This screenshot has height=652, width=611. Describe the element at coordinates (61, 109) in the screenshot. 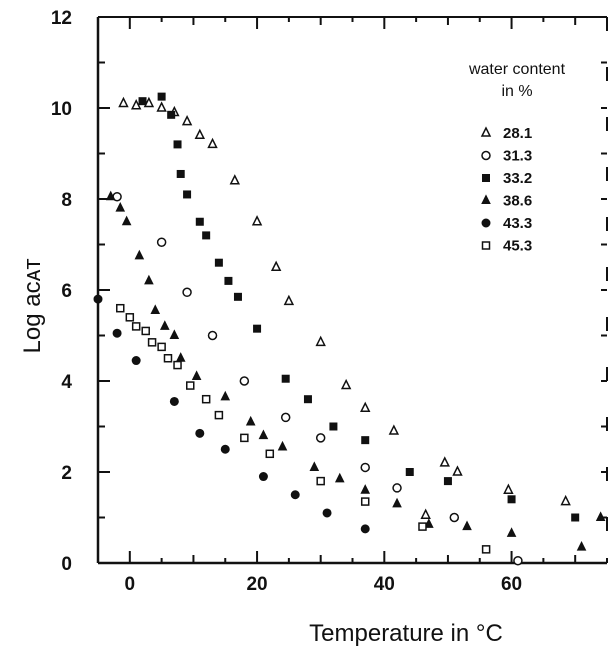

I see `y-tick-label: 10` at that location.